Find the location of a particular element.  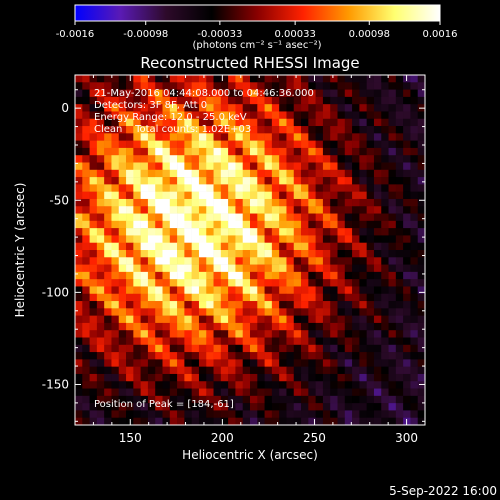

x-tick-label: 200 is located at coordinates (222, 438).